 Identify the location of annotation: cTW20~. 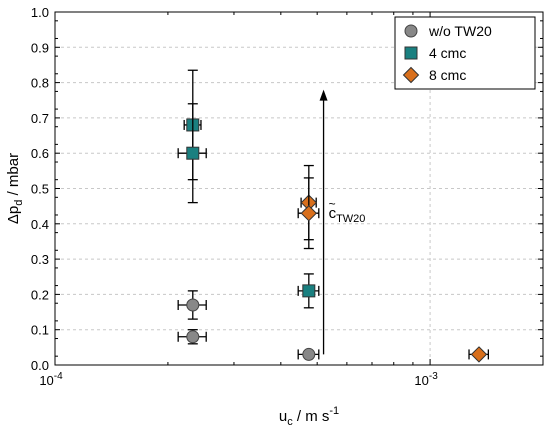
(342, 222).